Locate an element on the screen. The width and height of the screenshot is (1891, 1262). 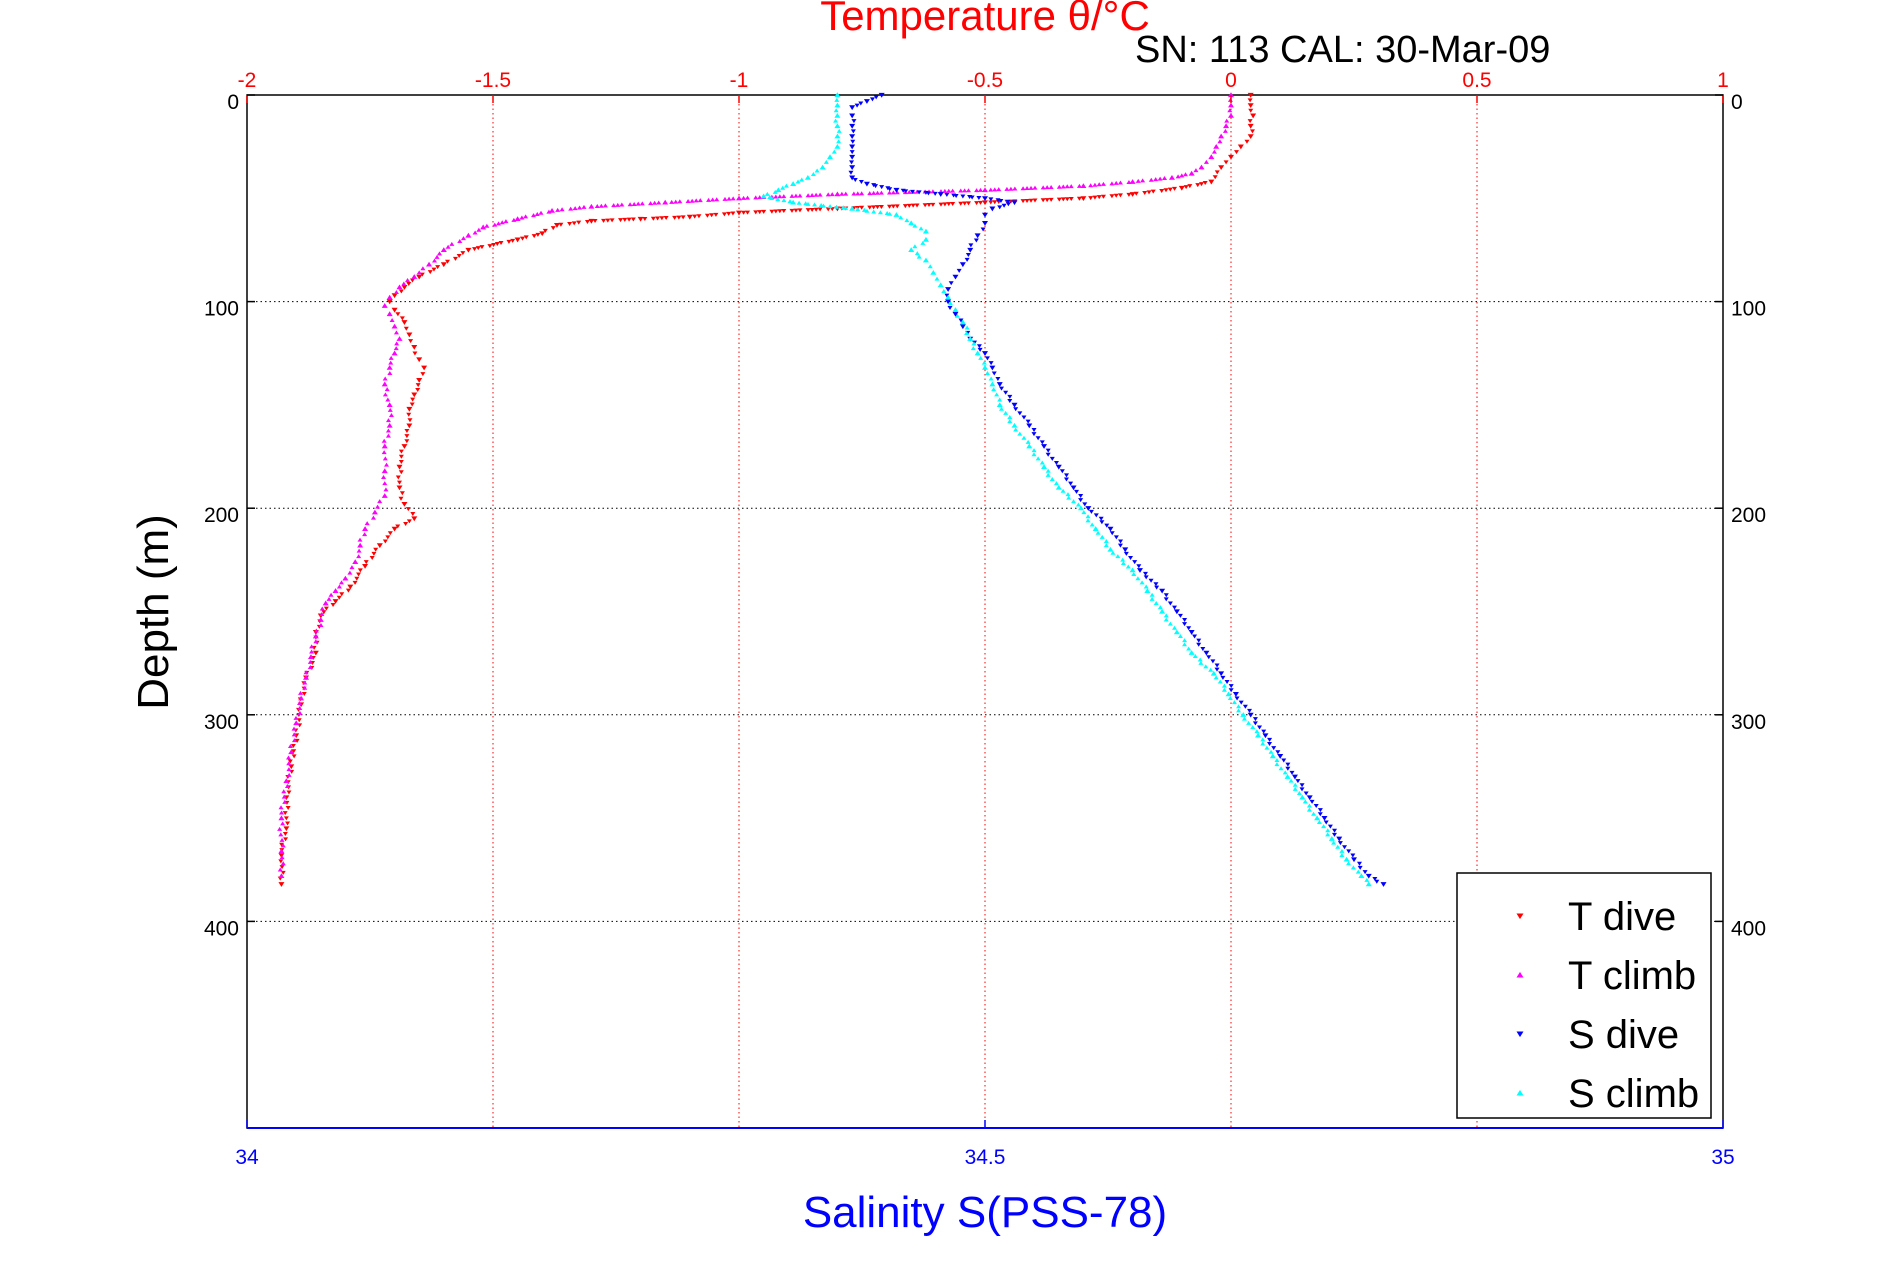
x-axis-label-bottom: Salinity S(PSS-78) is located at coordinates (985, 1212).